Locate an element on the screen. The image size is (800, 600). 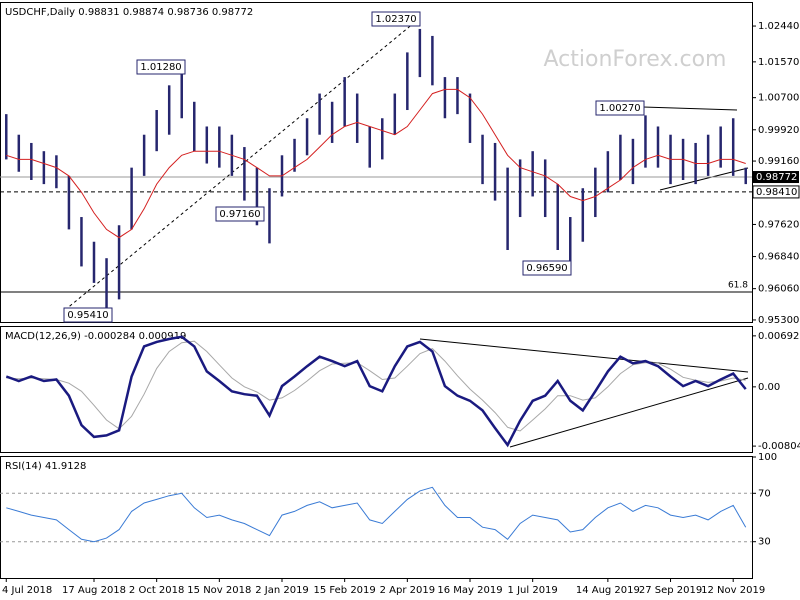
x-tick-label: 17 Aug 2018 is located at coordinates (94, 590).